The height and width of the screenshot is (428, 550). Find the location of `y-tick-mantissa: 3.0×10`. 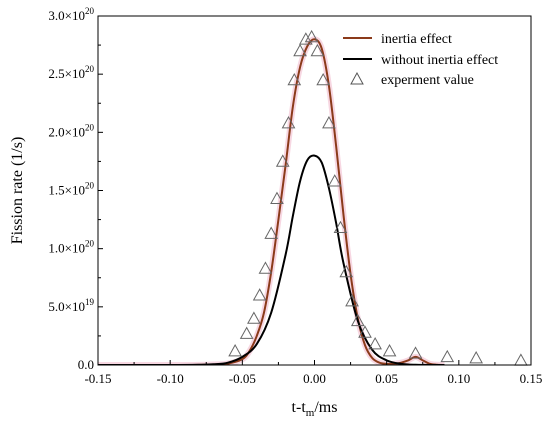

y-tick-mantissa: 3.0×10 is located at coordinates (66, 15).